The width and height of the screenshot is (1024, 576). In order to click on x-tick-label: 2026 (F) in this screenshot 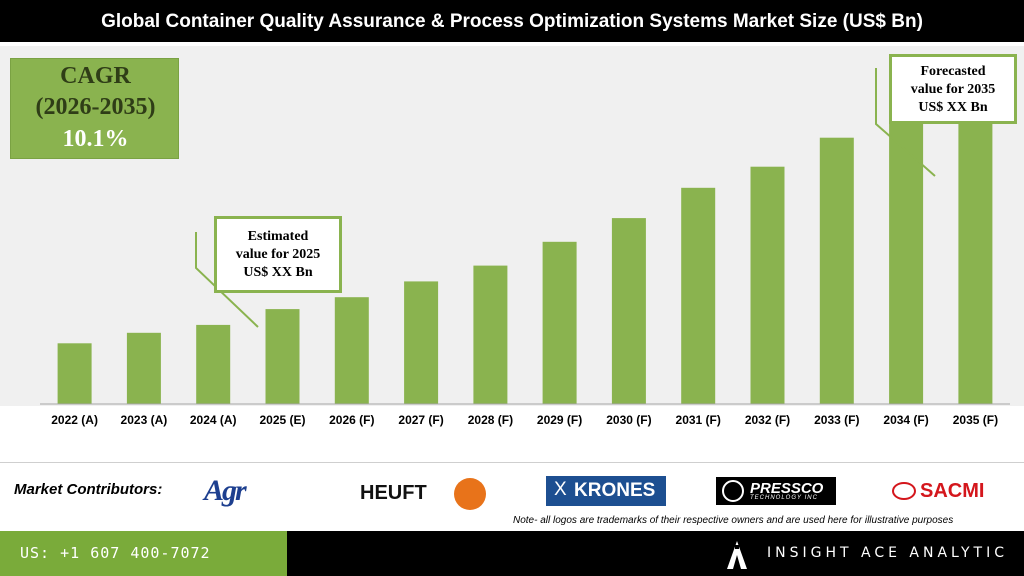, I will do `click(351, 420)`.